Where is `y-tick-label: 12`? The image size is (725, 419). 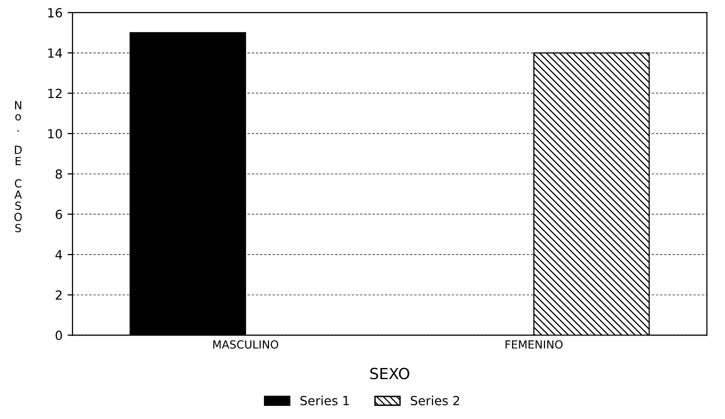 y-tick-label: 12 is located at coordinates (55, 93).